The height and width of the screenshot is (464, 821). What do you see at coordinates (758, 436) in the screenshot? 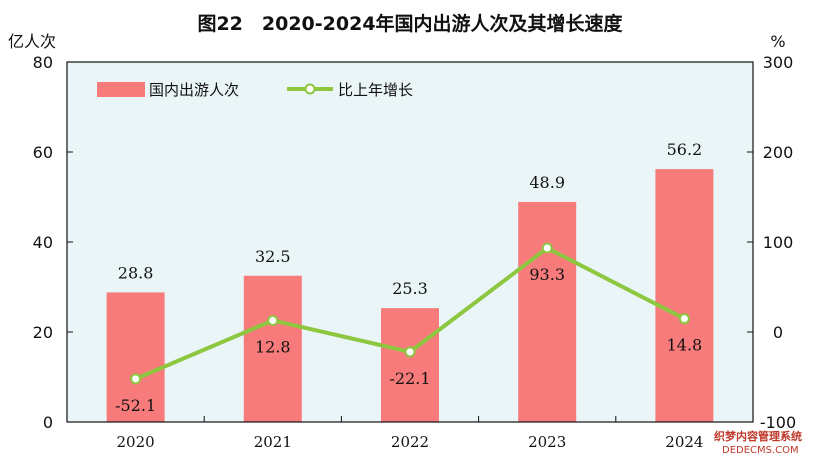
I see `watermark-line1: 织梦内容管理系统` at bounding box center [758, 436].